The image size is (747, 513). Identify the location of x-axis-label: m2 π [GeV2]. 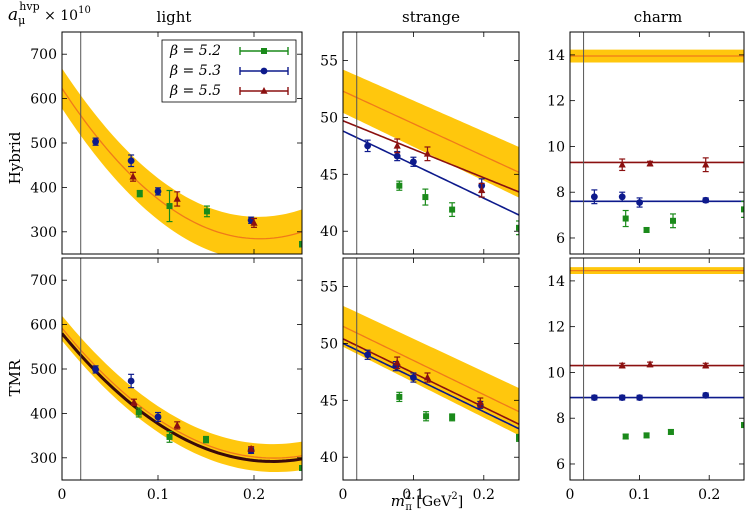
(427, 502).